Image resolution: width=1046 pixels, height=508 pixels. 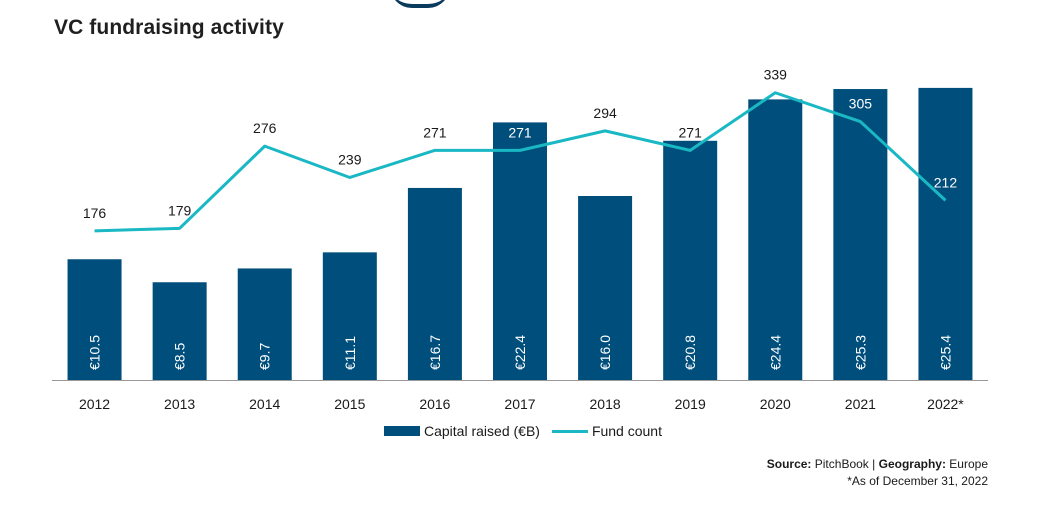 I want to click on header-logo-mark, so click(x=420, y=4).